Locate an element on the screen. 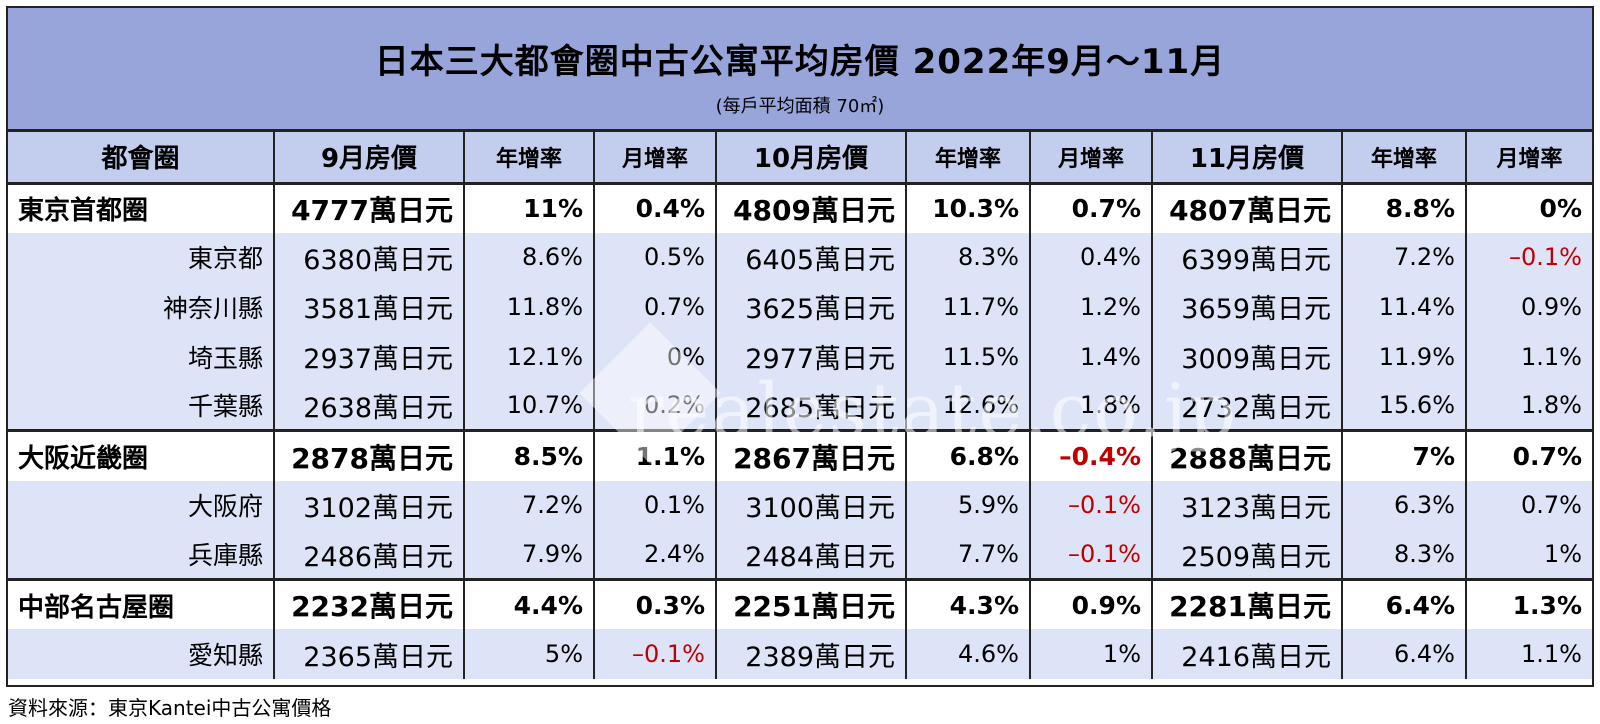 This screenshot has height=724, width=1600. rate-cell: 10.7% is located at coordinates (529, 406).